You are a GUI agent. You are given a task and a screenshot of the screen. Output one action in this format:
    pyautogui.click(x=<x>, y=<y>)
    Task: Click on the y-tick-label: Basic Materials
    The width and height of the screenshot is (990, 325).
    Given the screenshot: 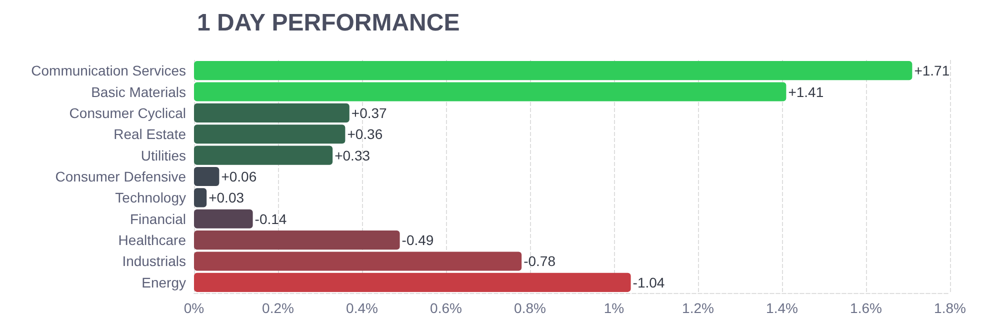 What is the action you would take?
    pyautogui.click(x=138, y=92)
    